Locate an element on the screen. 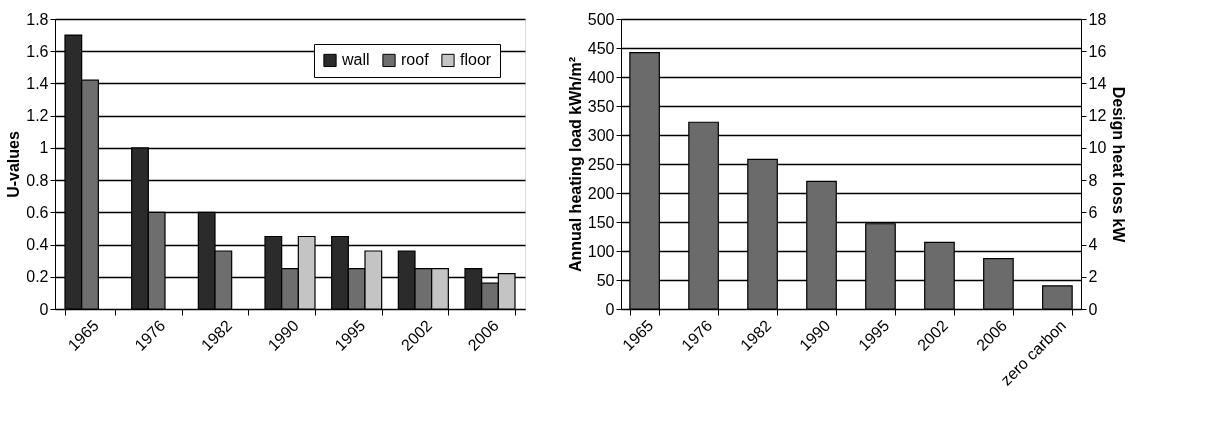 This screenshot has height=446, width=1219. y-tick-label: 200 is located at coordinates (601, 193).